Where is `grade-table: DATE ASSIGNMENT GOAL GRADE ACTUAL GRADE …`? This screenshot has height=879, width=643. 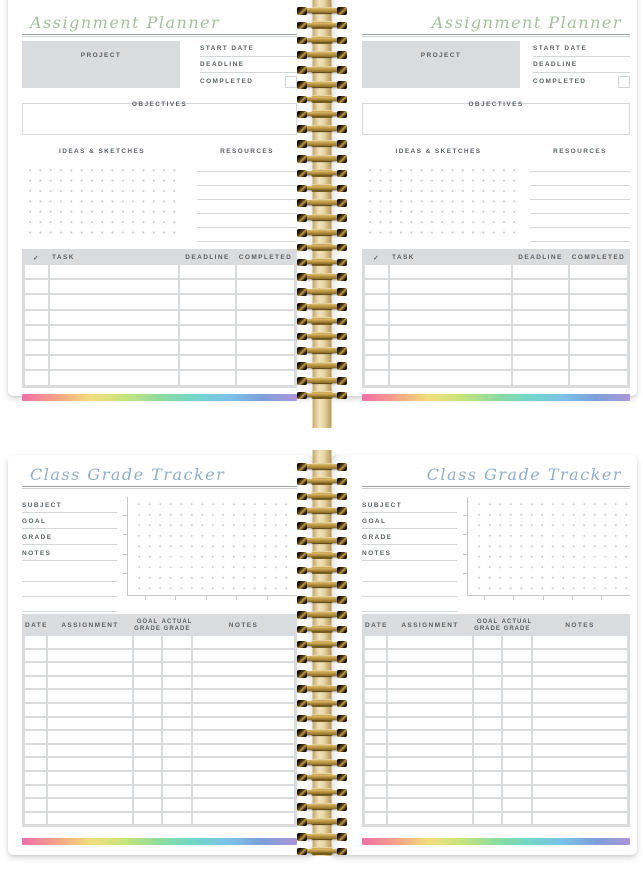
grade-table: DATE ASSIGNMENT GOAL GRADE ACTUAL GRADE … is located at coordinates (159, 721).